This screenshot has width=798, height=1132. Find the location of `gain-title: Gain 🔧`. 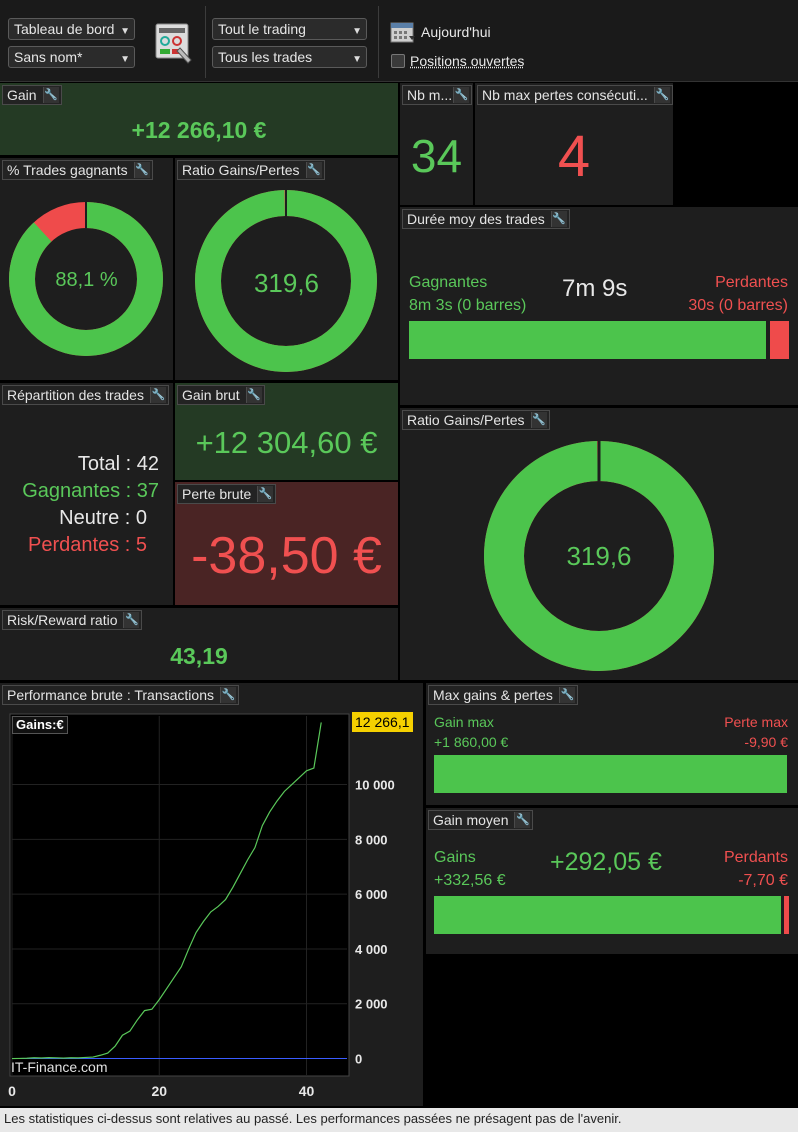

gain-title: Gain 🔧 is located at coordinates (32, 95).